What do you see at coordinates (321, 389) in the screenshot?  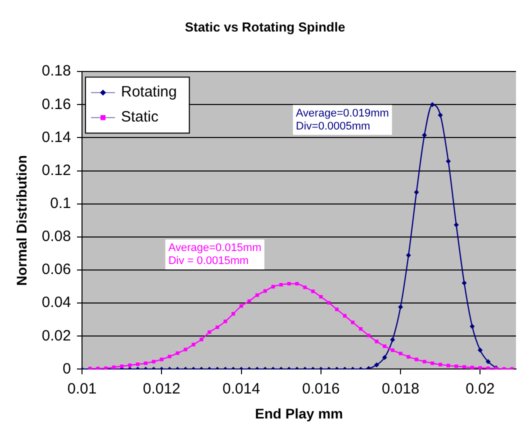 I see `x-tick-label: 0.016` at bounding box center [321, 389].